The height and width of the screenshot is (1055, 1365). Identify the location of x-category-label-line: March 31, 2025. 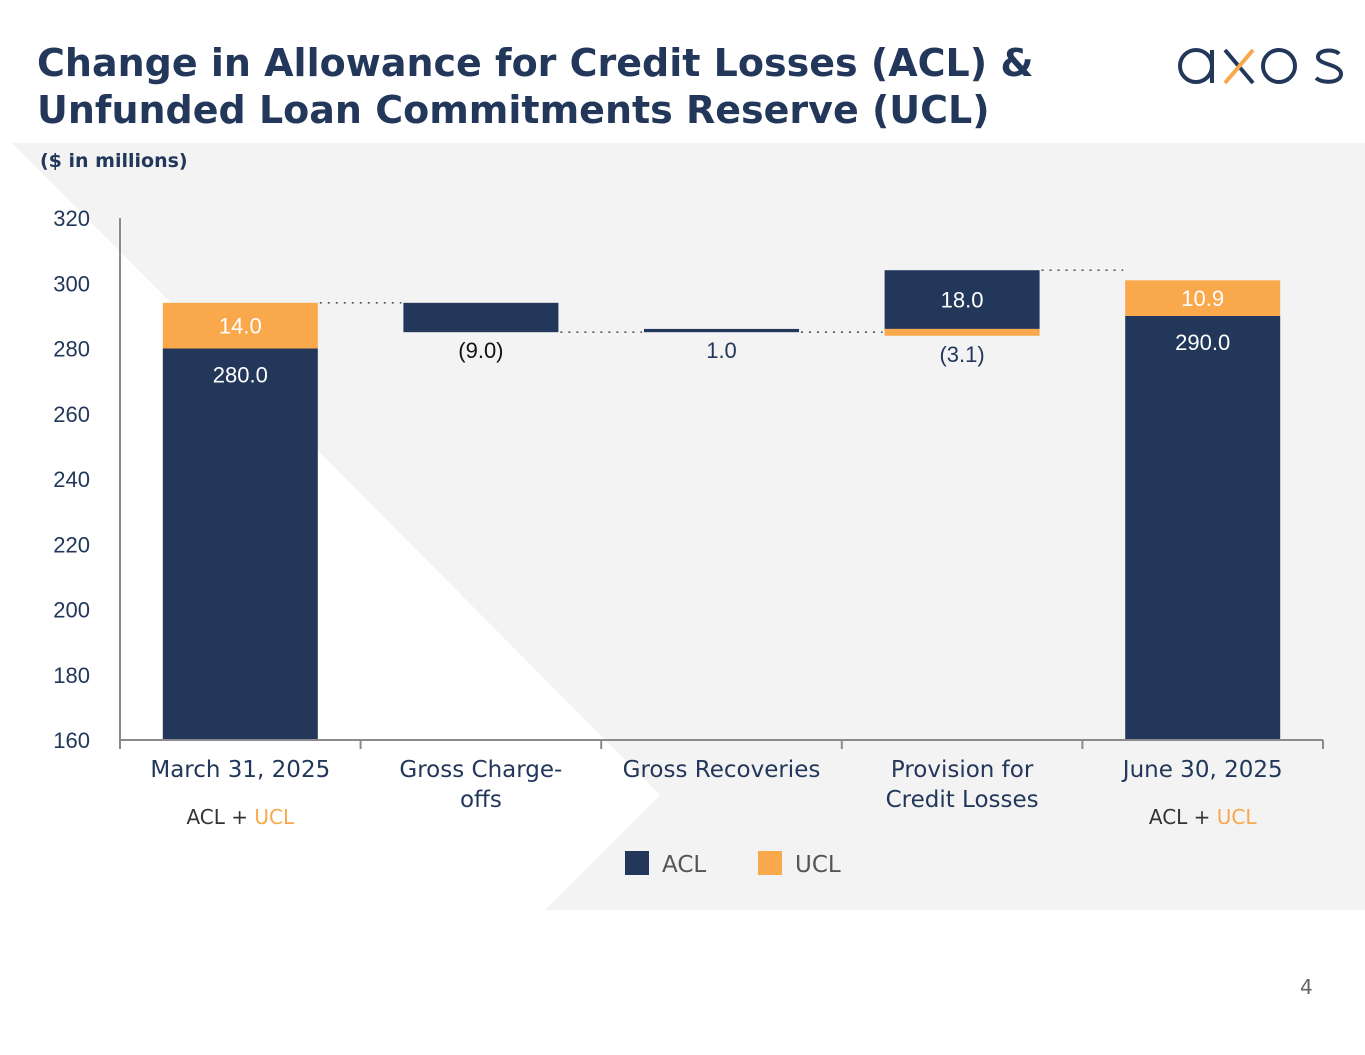
(240, 770).